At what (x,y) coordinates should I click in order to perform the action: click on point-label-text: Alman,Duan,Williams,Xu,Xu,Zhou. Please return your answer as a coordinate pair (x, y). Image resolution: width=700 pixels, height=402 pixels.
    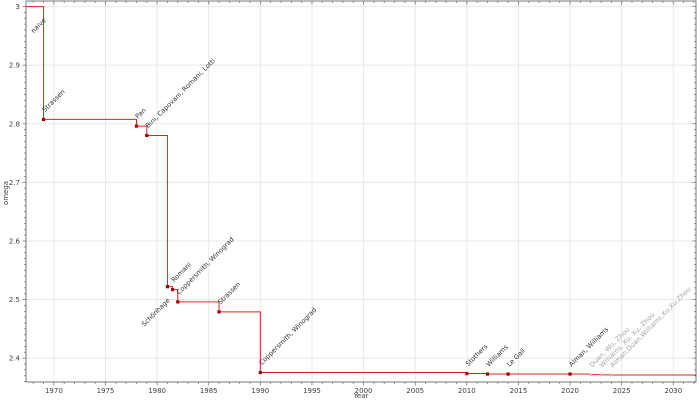
    Looking at the image, I should click on (651, 327).